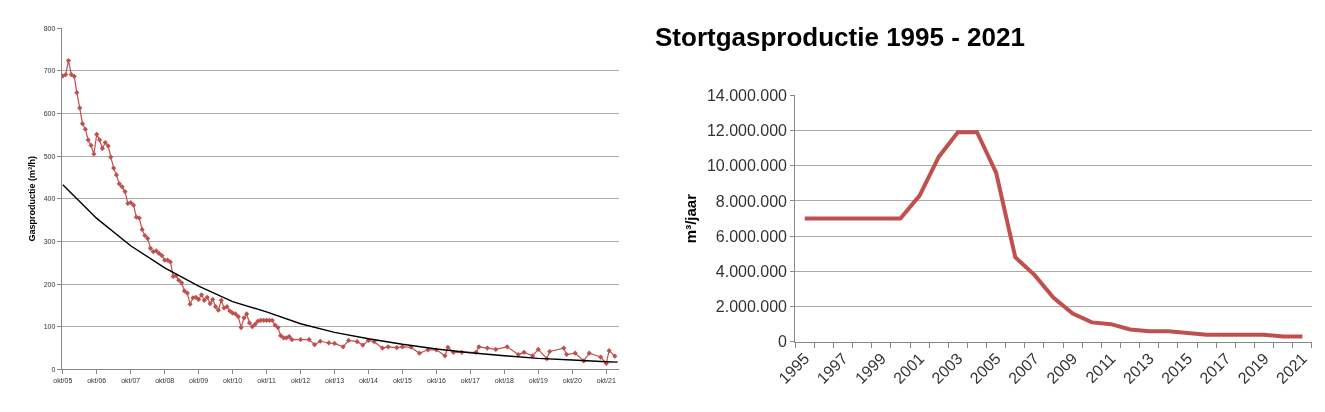  I want to click on y-tick-label: 8.000.000, so click(751, 201).